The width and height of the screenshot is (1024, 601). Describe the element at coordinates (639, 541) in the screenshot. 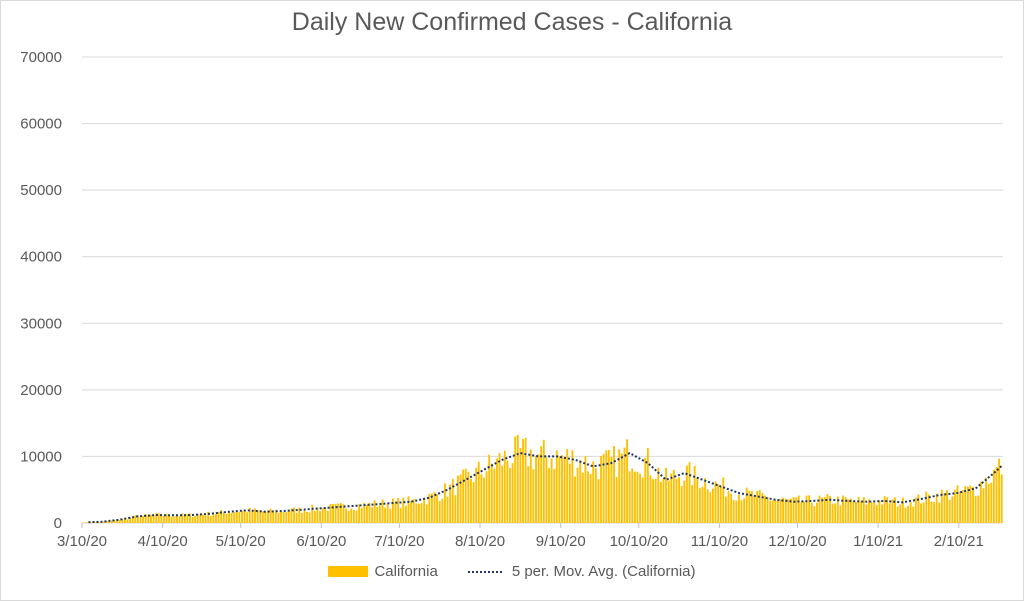

I see `x-tick-label: 10/10/20` at that location.